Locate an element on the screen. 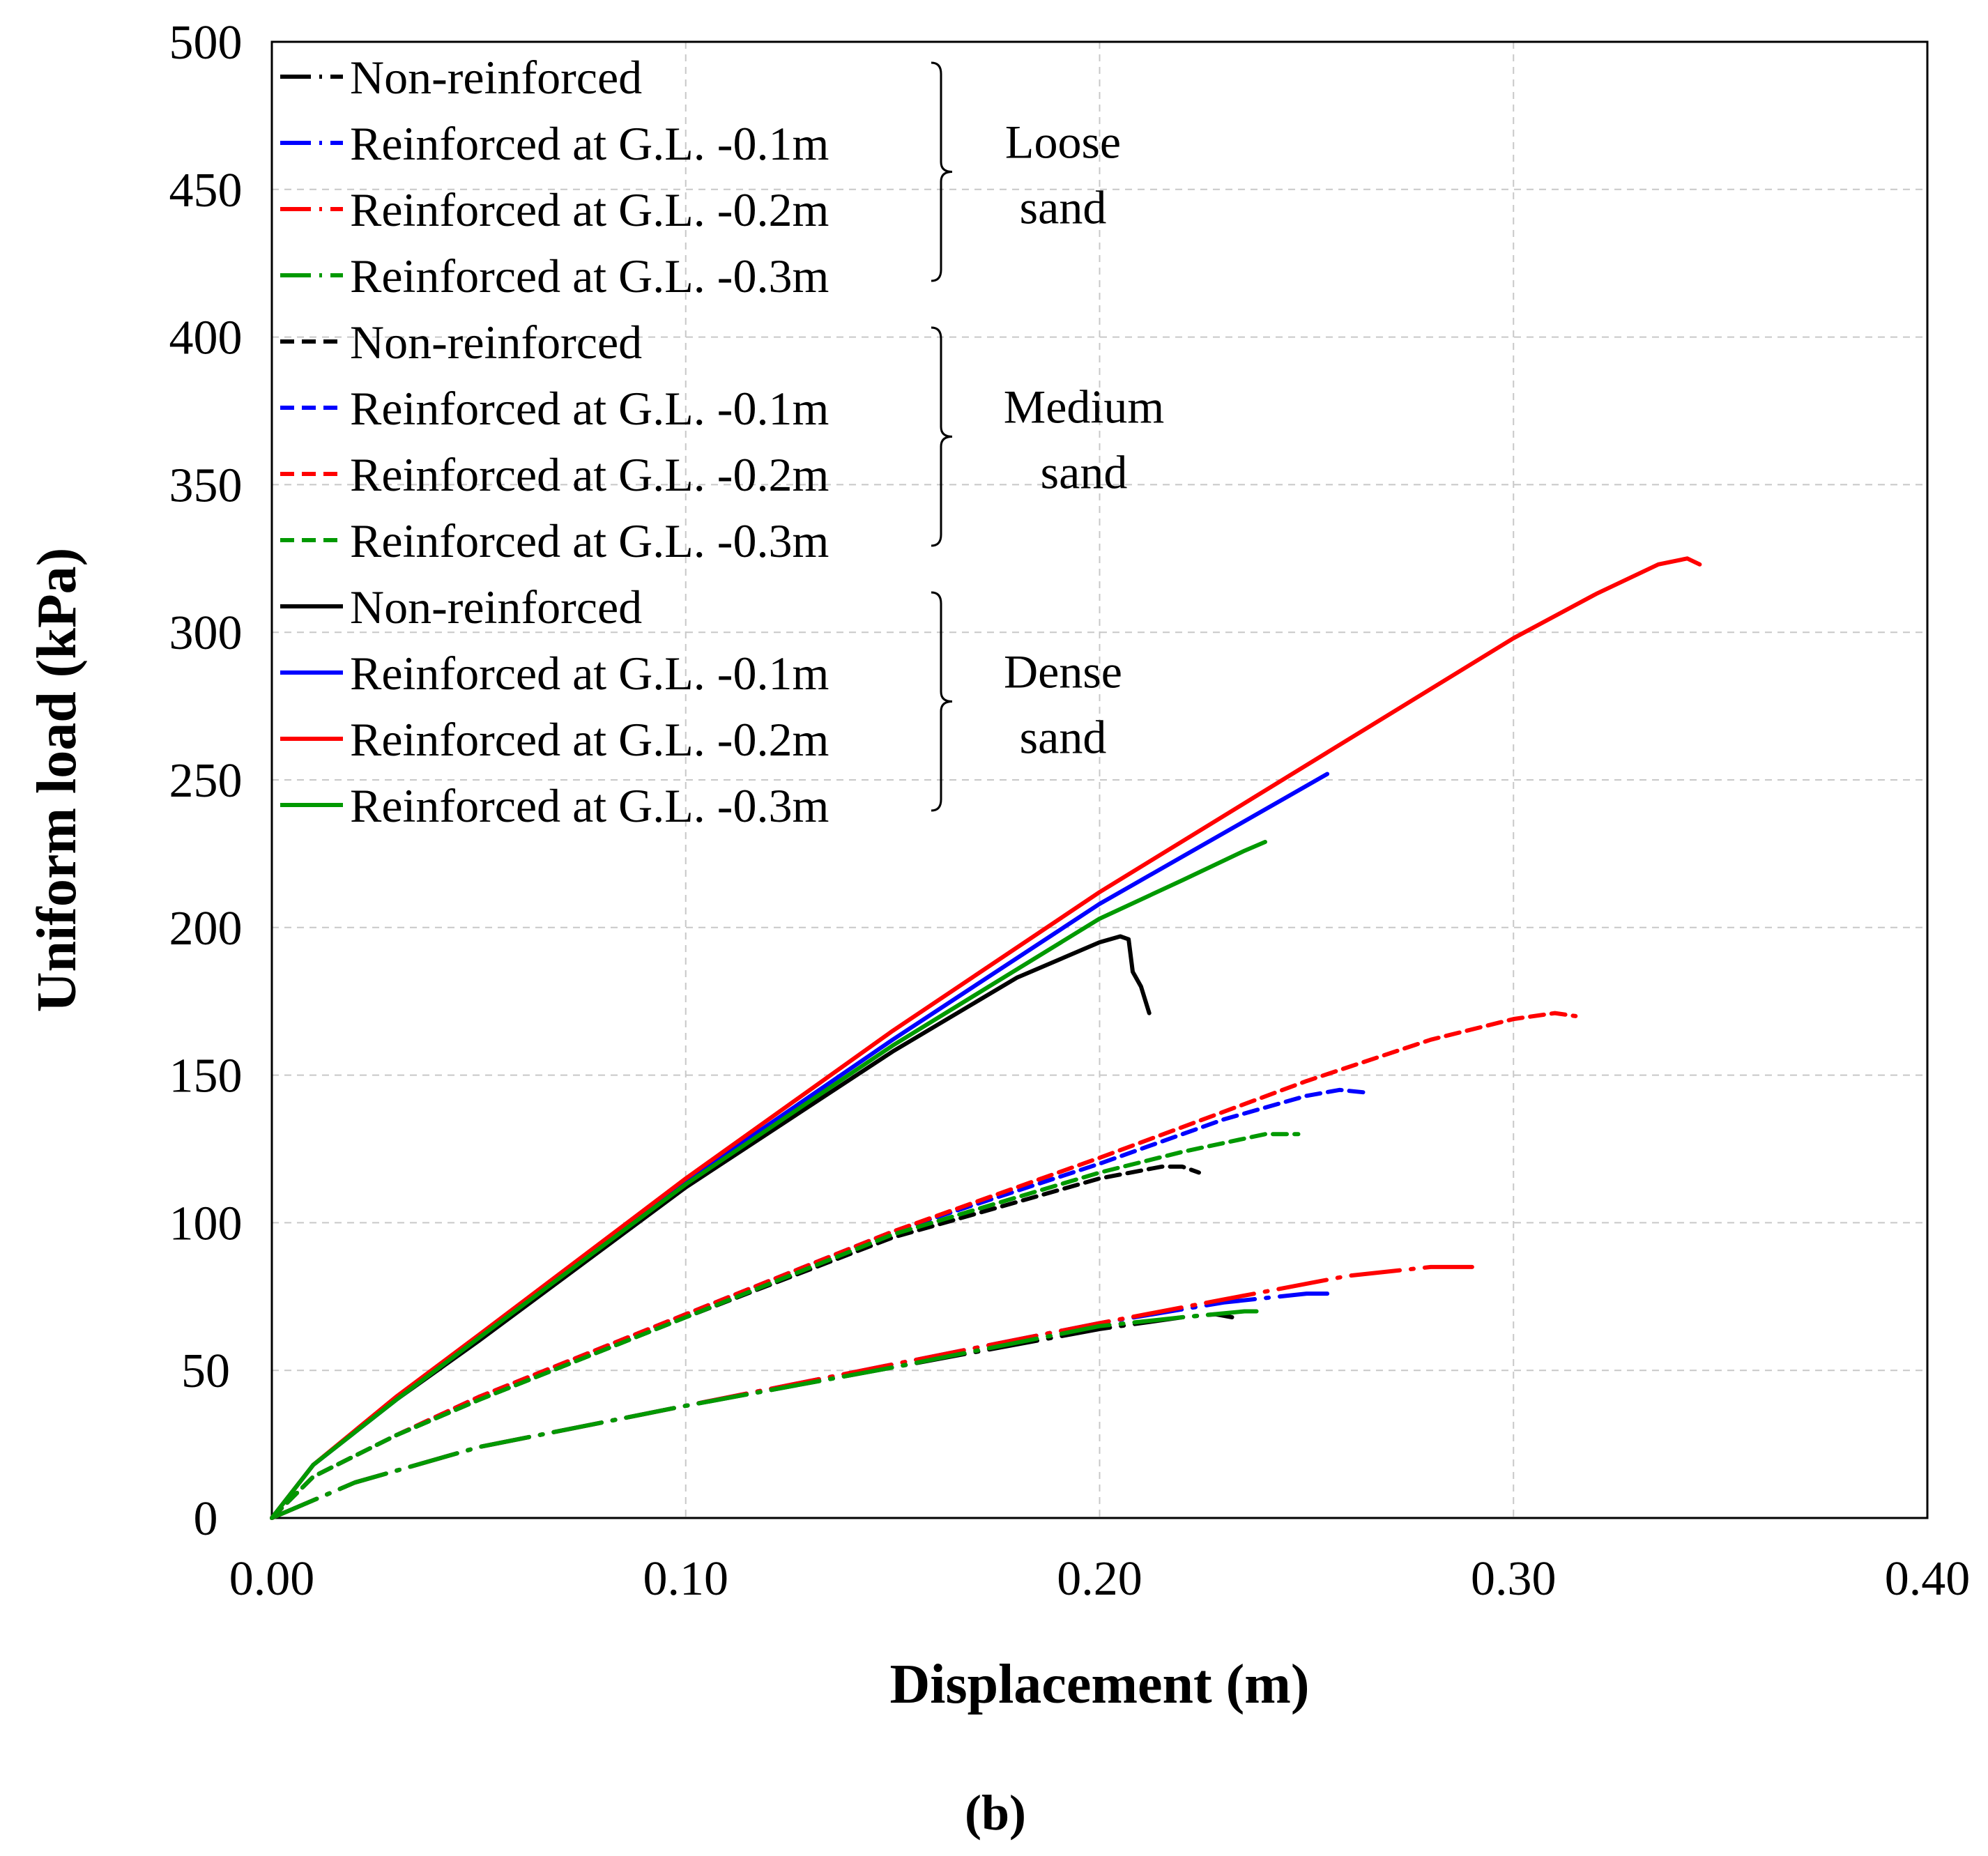 The height and width of the screenshot is (1856, 1988). y-tick-label: 100 is located at coordinates (206, 1224).